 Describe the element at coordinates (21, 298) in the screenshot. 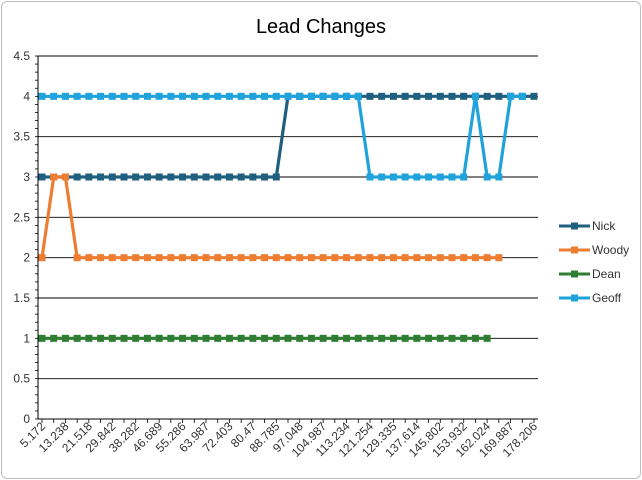

I see `y-tick-label: 1.5` at that location.